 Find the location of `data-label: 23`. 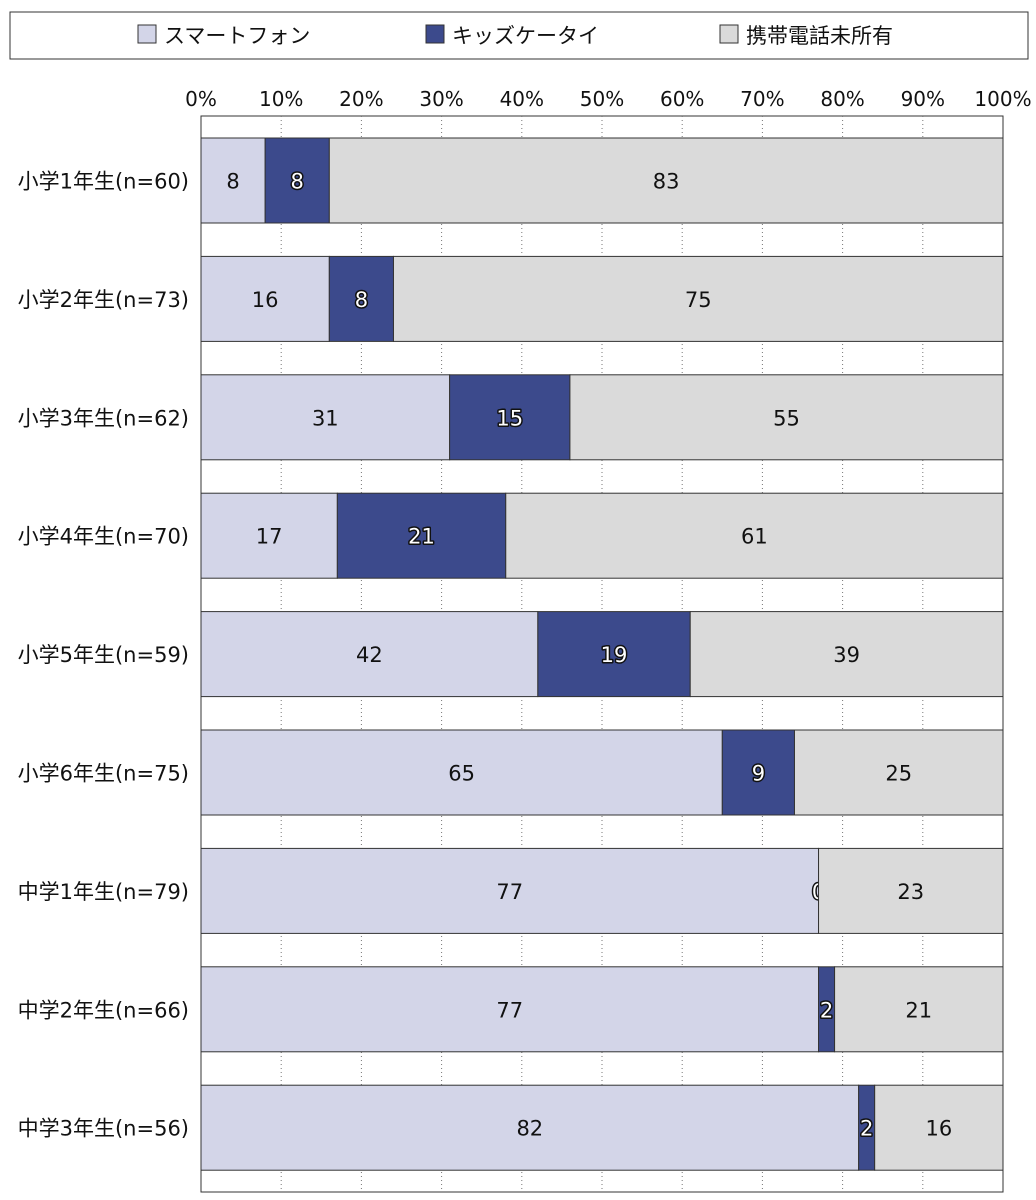

data-label: 23 is located at coordinates (910, 892).